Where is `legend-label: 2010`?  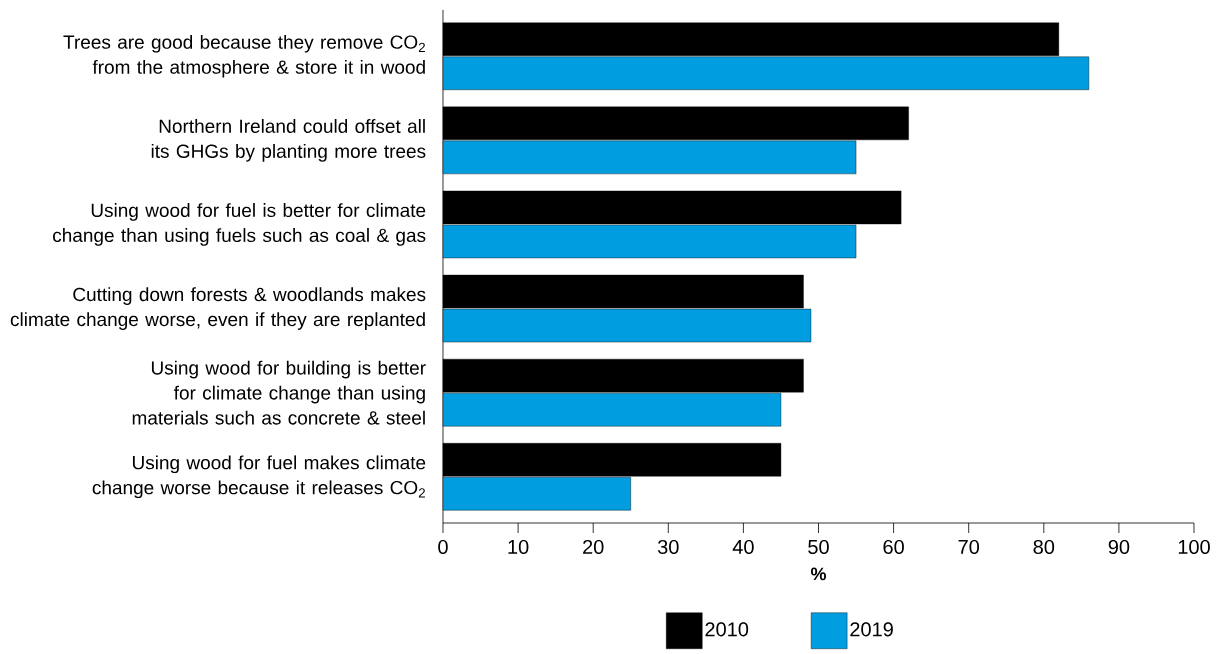 legend-label: 2010 is located at coordinates (727, 629).